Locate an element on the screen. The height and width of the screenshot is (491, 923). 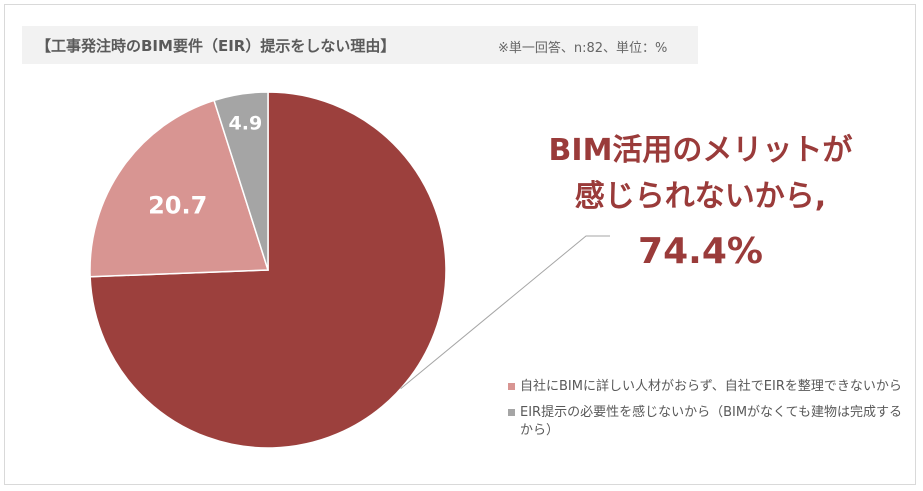
title-bar is located at coordinates (360, 45).